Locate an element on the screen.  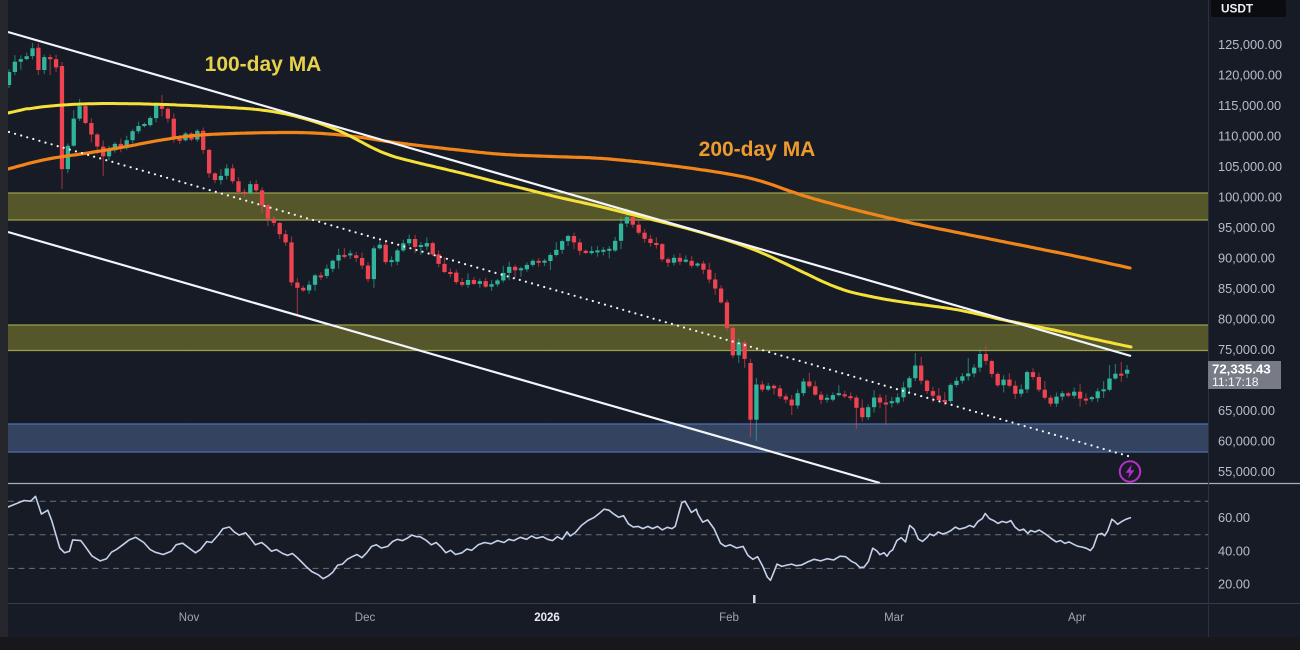
svg-text: 65,000.00 is located at coordinates (1246, 410).